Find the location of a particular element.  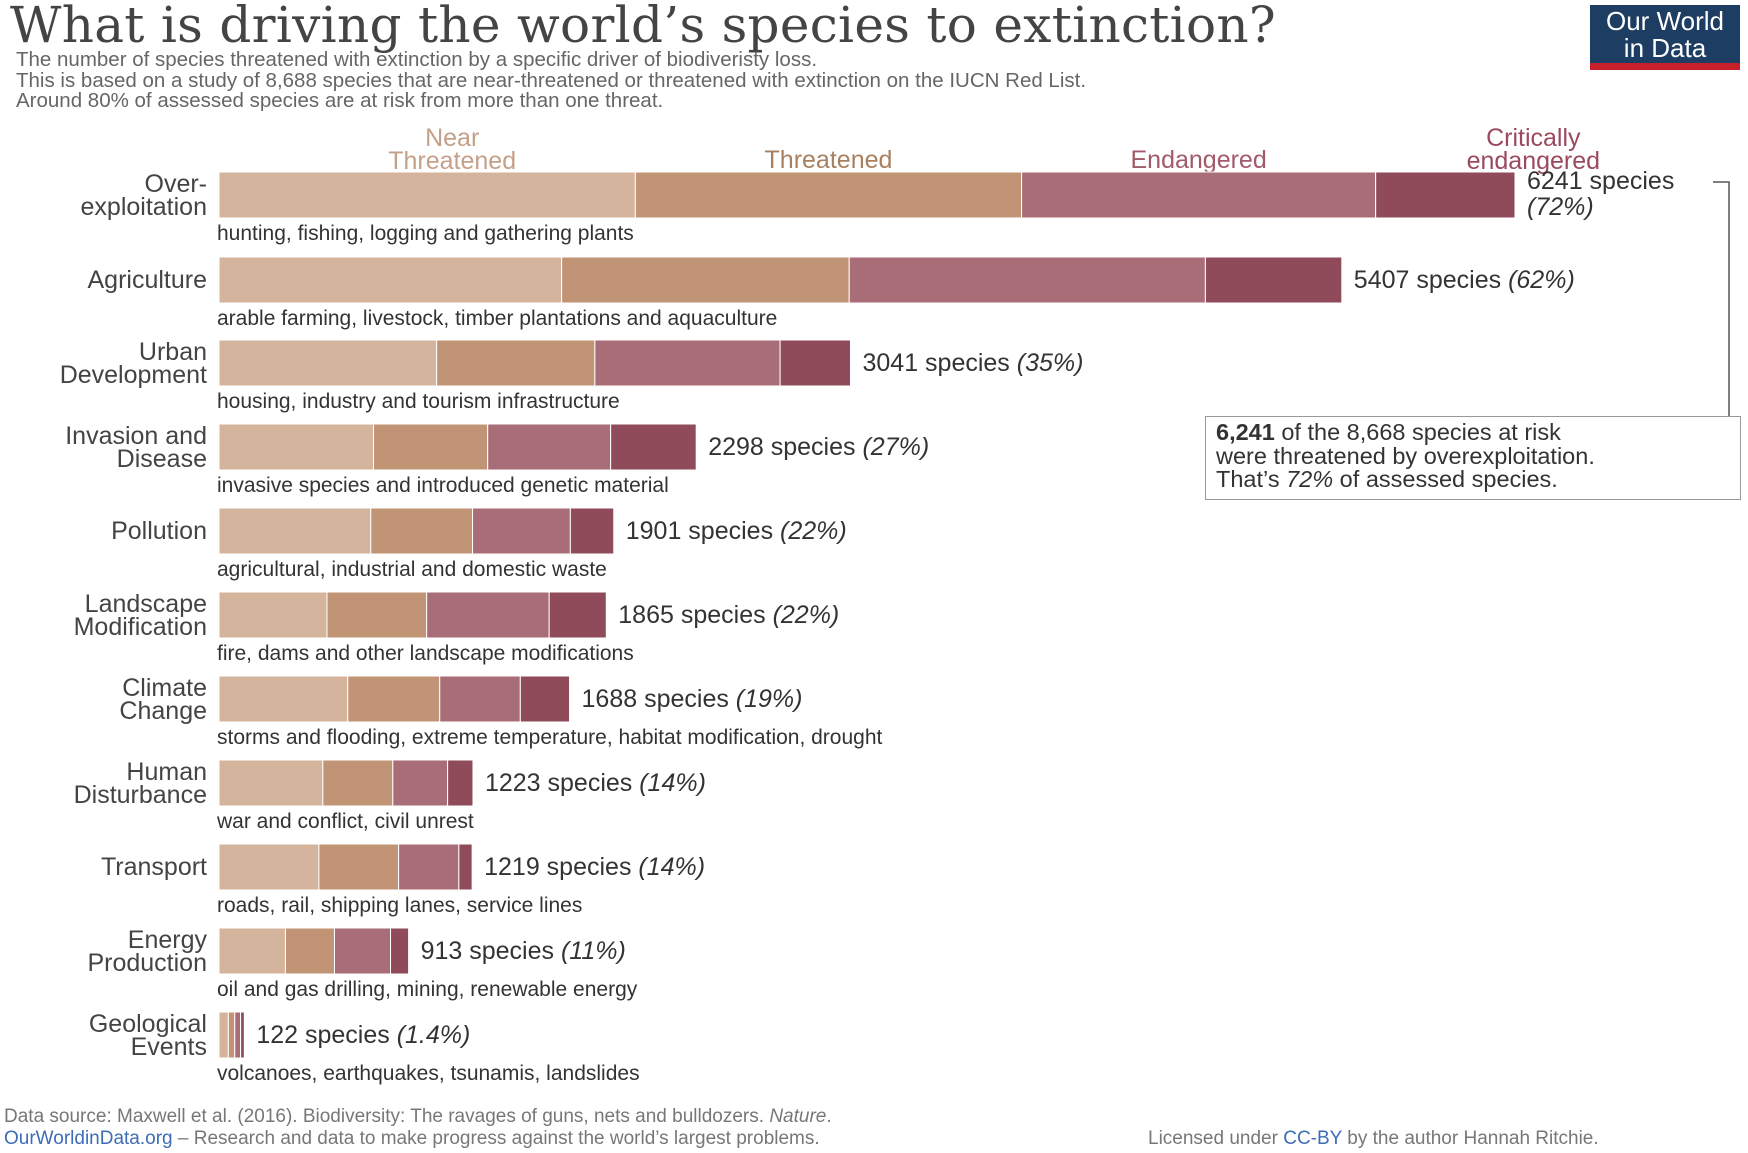

annotation-line-1: of the 8,668 species at risk is located at coordinates (1417, 432).